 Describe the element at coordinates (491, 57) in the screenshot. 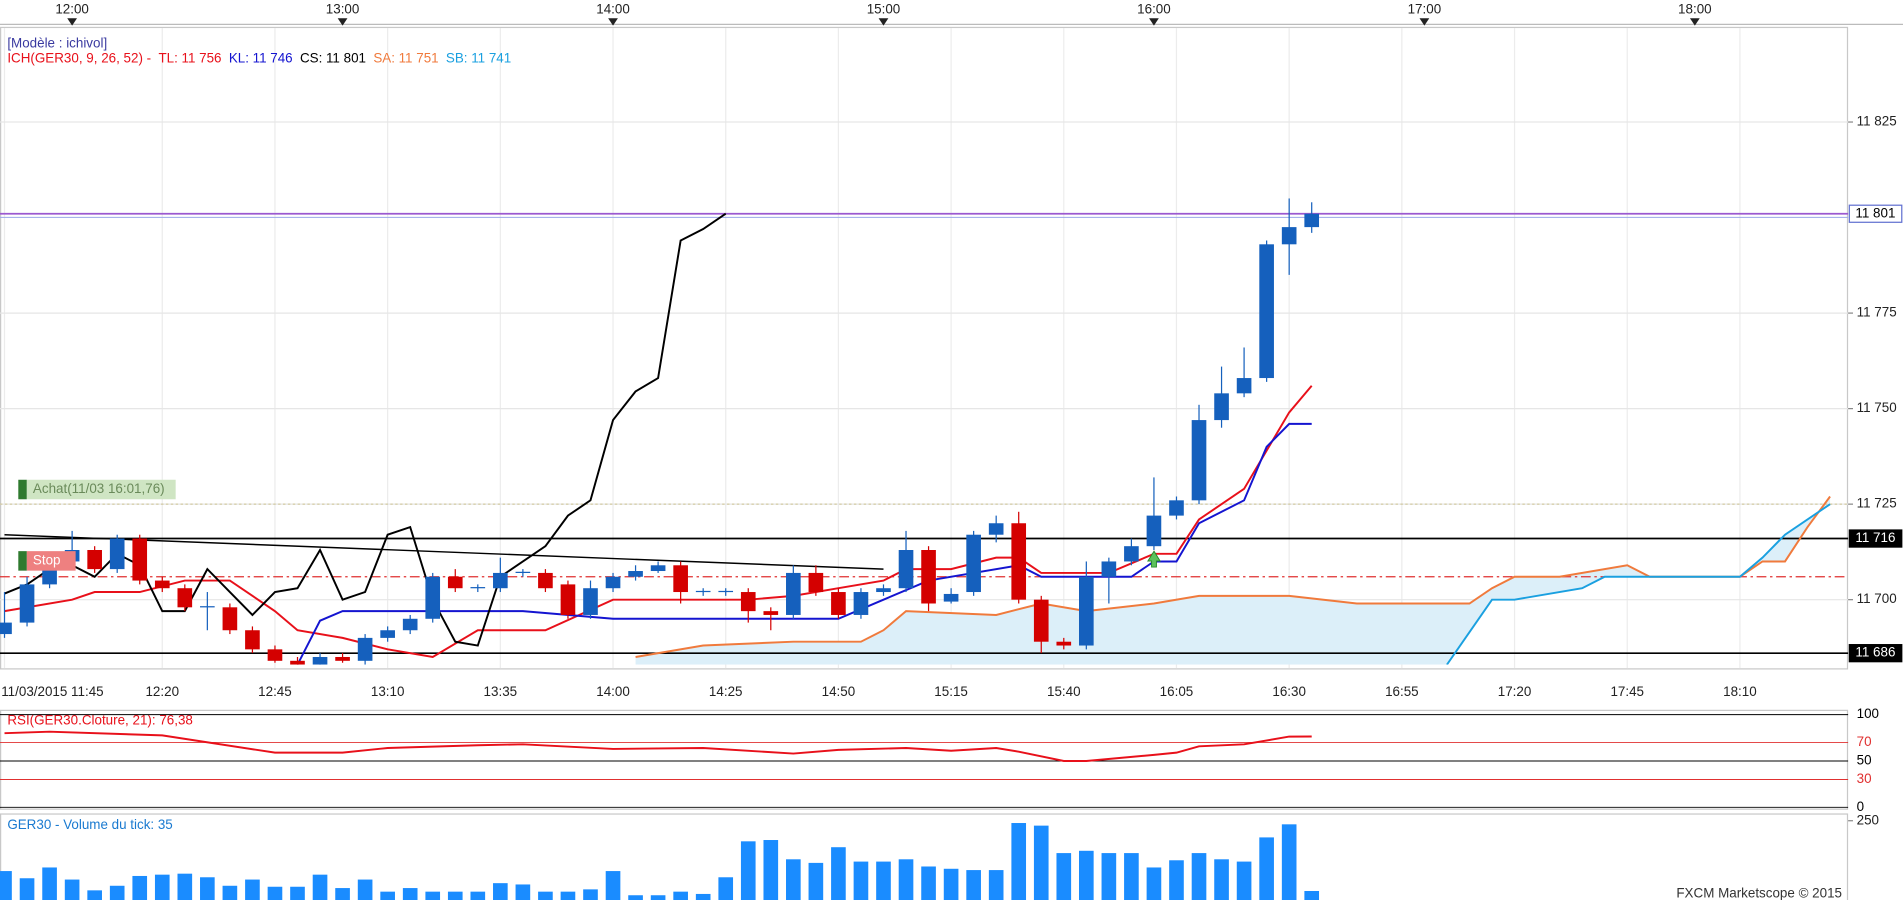

I see `legend-item: 11 741` at that location.